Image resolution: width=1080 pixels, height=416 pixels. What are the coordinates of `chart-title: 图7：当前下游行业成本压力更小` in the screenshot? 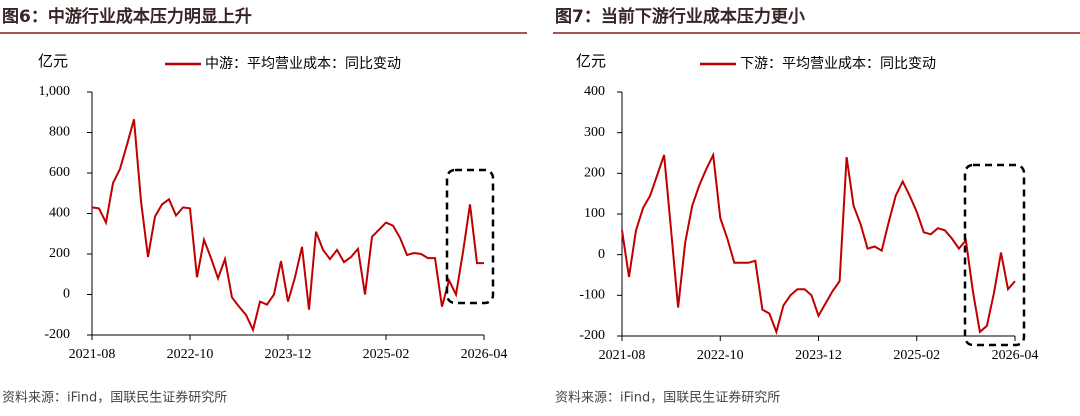 It's located at (680, 16).